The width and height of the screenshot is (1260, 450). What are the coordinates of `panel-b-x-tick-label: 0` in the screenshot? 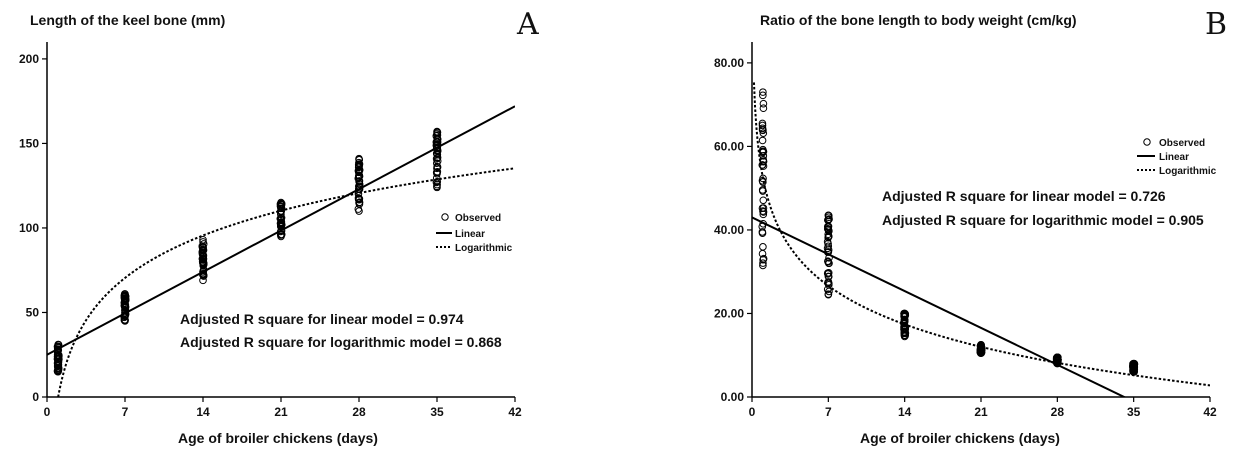 It's located at (752, 412).